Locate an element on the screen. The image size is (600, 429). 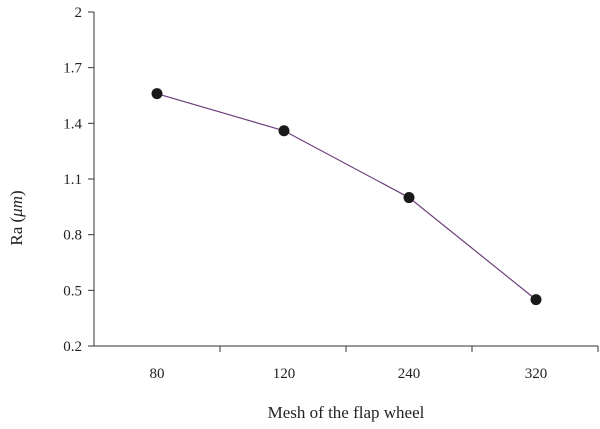
y-tick-label: 1.1 is located at coordinates (72, 180).